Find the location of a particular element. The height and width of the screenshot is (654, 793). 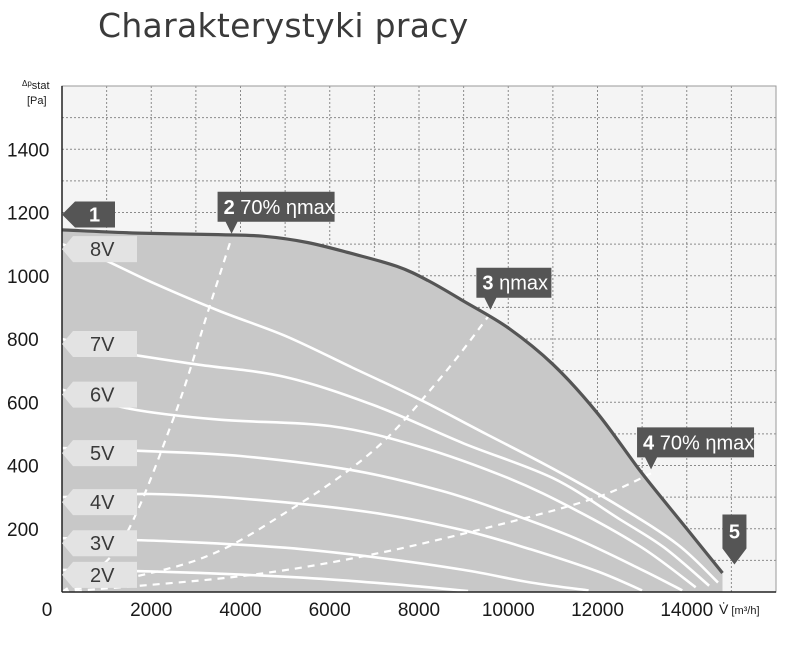

marker-2: 2 70% ηmax is located at coordinates (276, 212).